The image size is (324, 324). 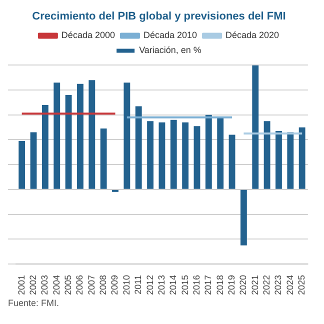 What do you see at coordinates (278, 285) in the screenshot?
I see `x-tick-label: 2023` at bounding box center [278, 285].